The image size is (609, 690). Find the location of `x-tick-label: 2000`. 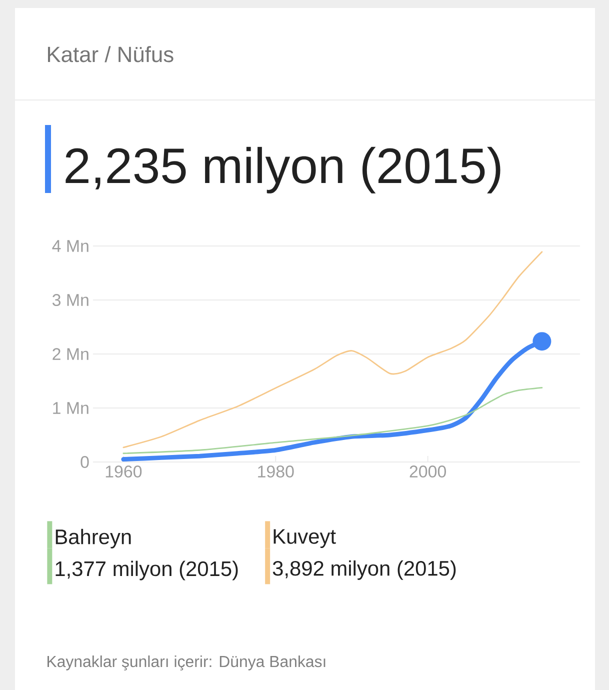

x-tick-label: 2000 is located at coordinates (428, 472).